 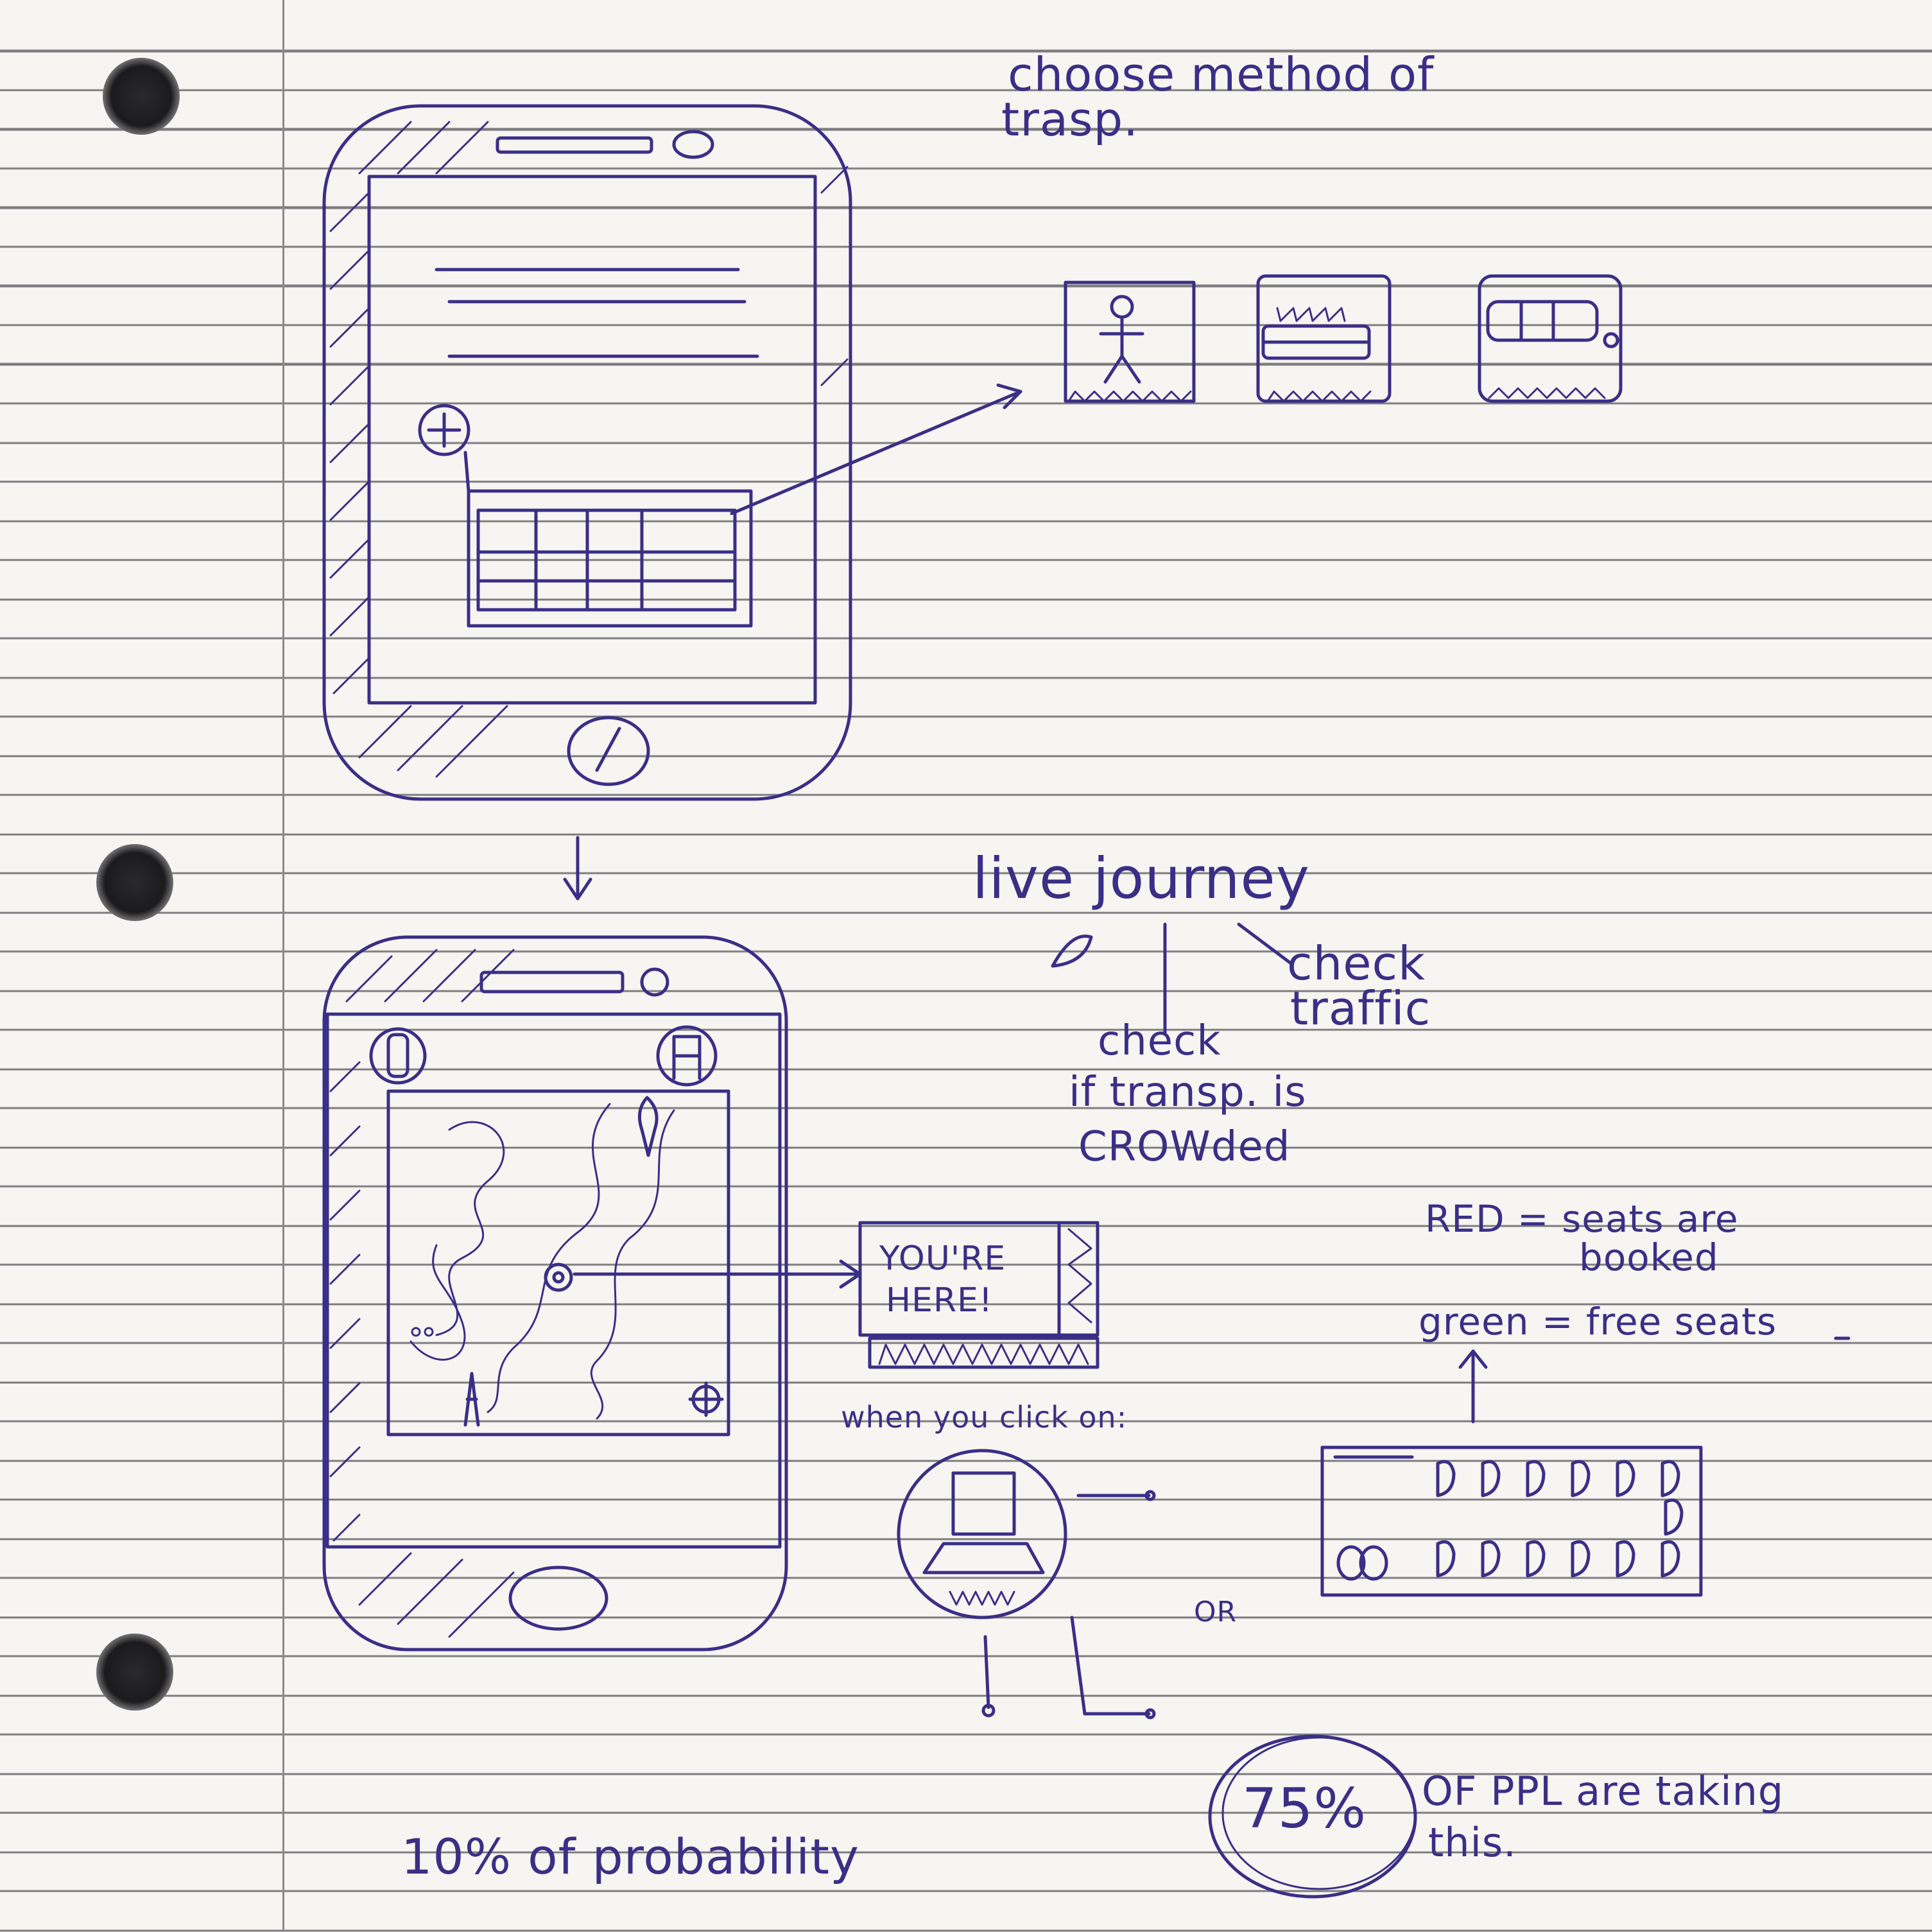 What do you see at coordinates (1221, 74) in the screenshot?
I see `note-choose-method: choose method of` at bounding box center [1221, 74].